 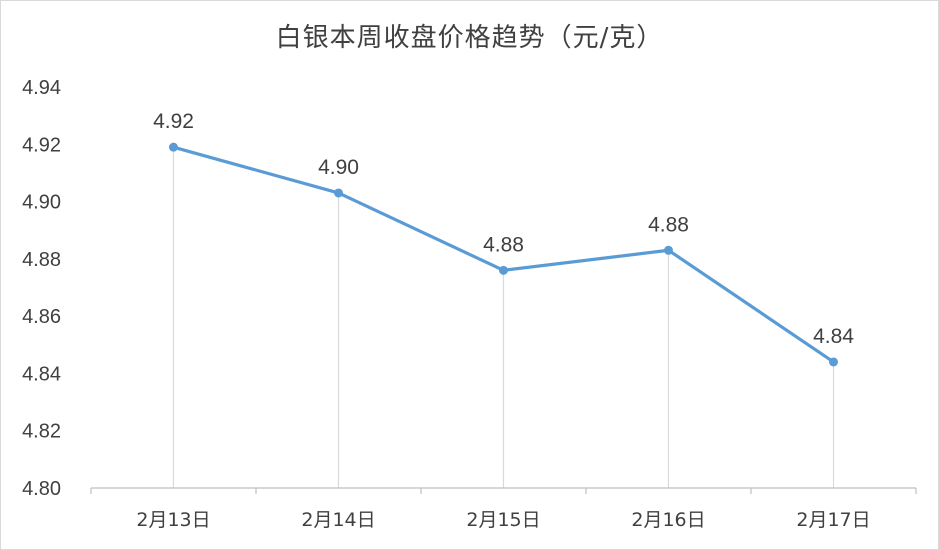 I want to click on y-tick-label: 4.90, so click(x=41, y=203).